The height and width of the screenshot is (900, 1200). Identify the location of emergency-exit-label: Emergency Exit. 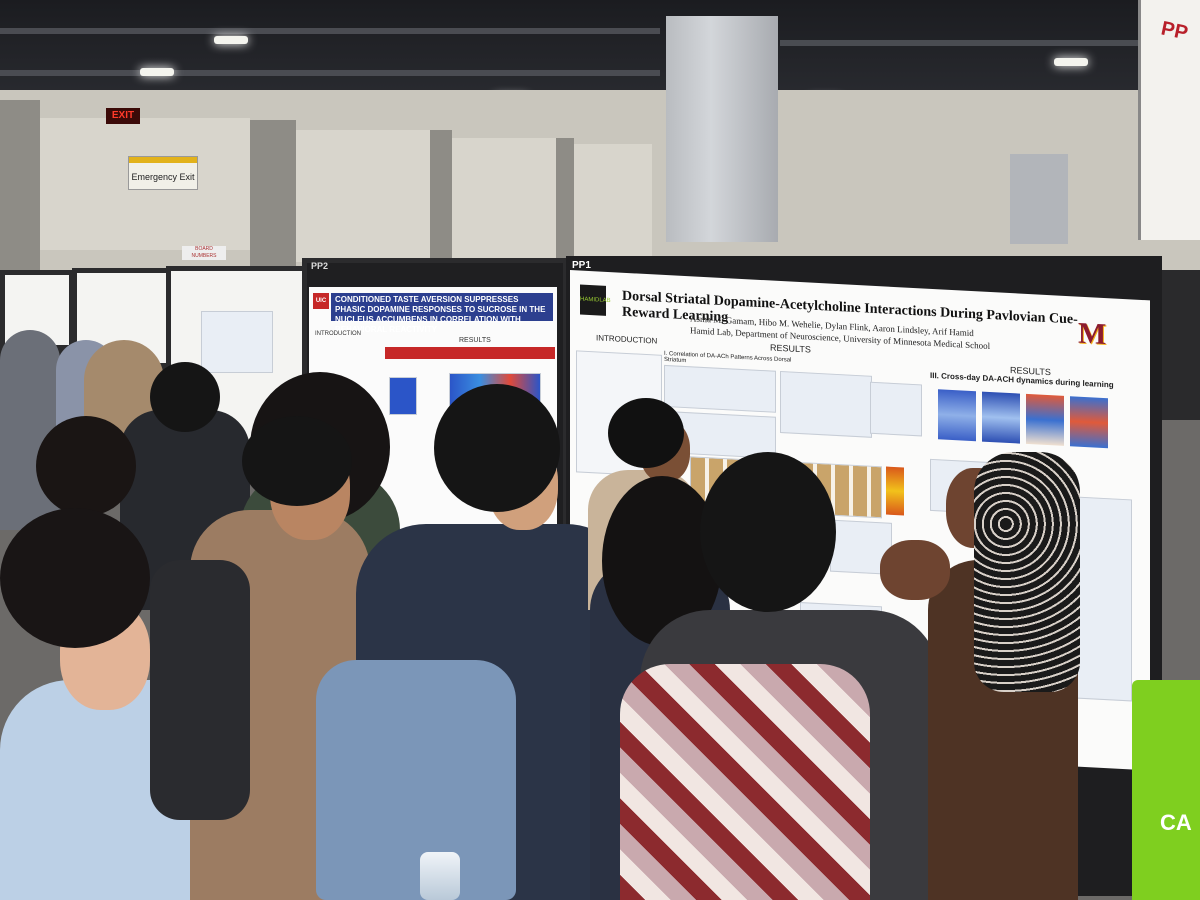
(163, 177).